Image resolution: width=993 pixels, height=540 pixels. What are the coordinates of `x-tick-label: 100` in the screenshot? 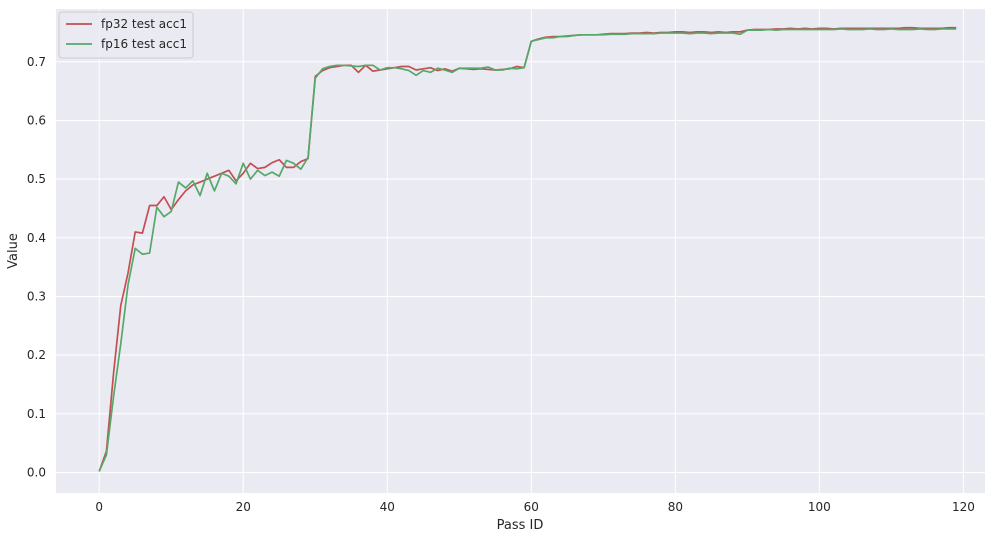 It's located at (819, 507).